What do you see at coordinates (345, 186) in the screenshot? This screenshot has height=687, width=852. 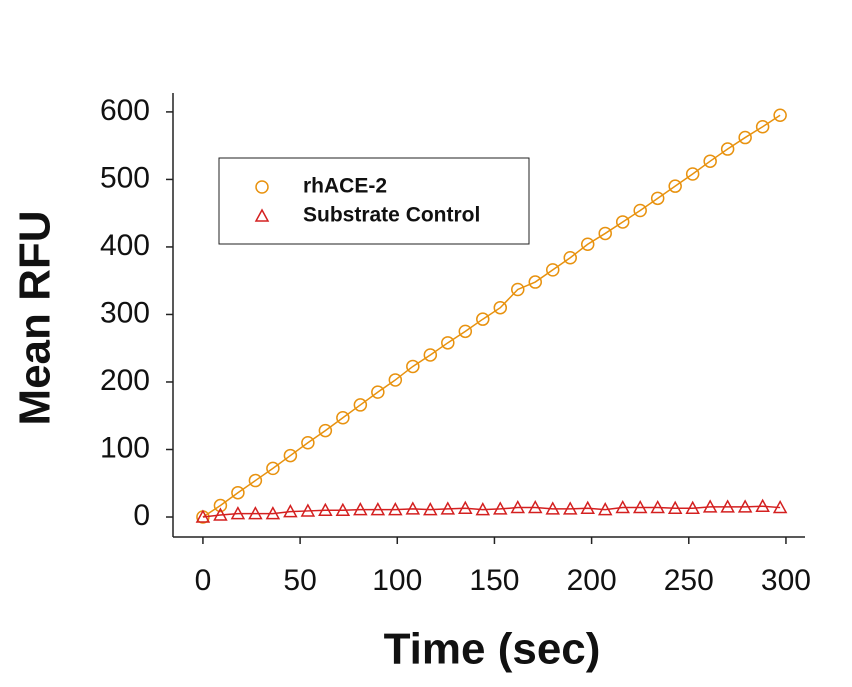 I see `legend-label: rhACE-2` at bounding box center [345, 186].